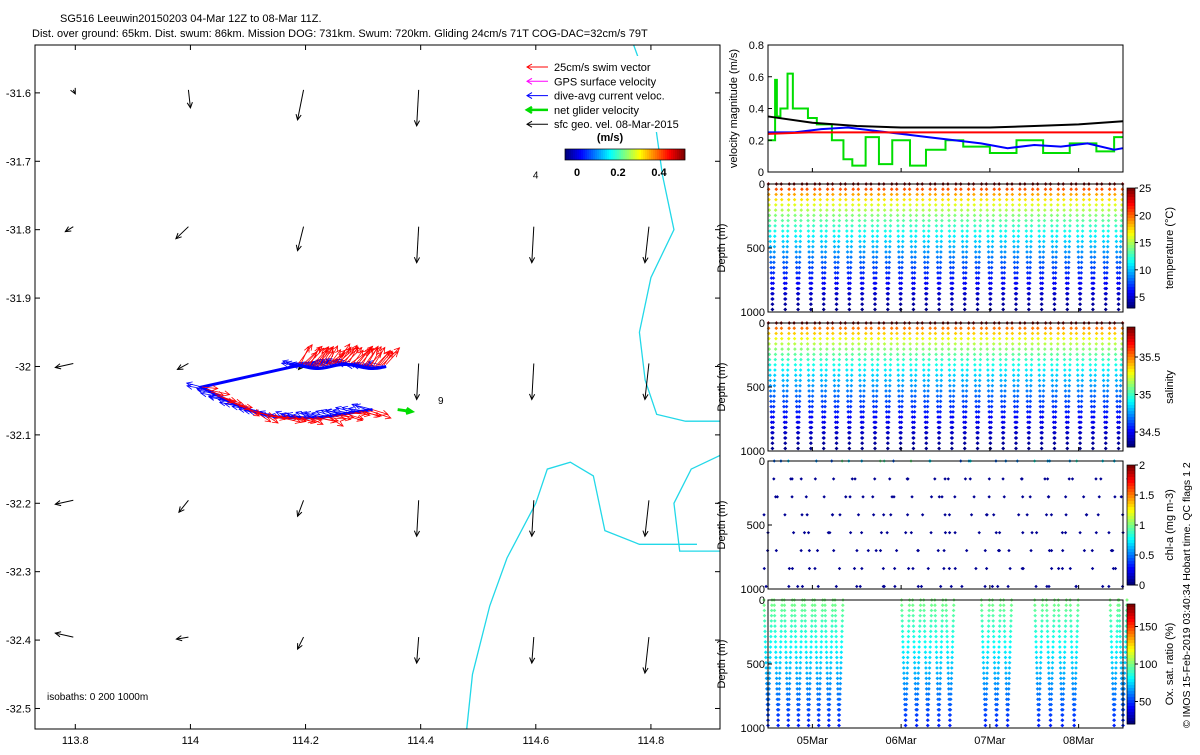  I want to click on geo-vector-4-1-head, so click(179, 638).